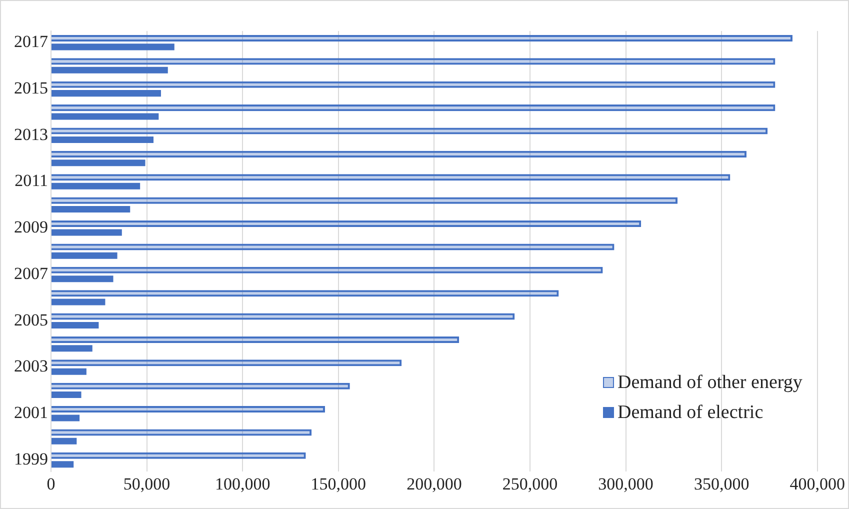 This screenshot has height=509, width=849. What do you see at coordinates (31, 366) in the screenshot?
I see `y-tick-label: 2003` at bounding box center [31, 366].